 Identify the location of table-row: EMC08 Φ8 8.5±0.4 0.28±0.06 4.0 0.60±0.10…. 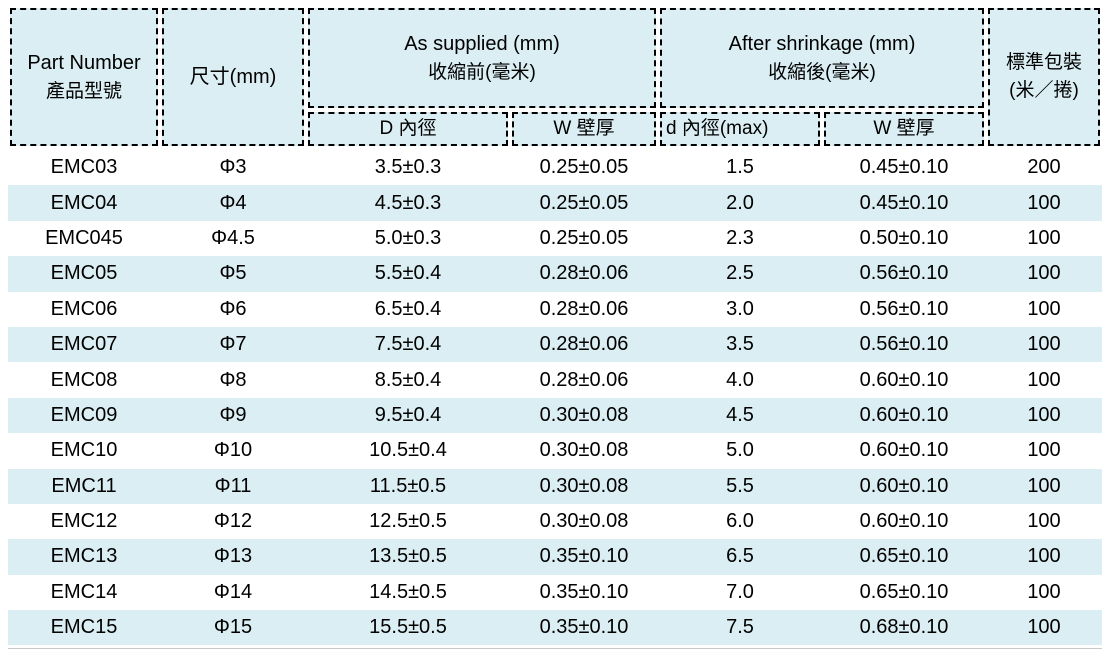
(555, 380).